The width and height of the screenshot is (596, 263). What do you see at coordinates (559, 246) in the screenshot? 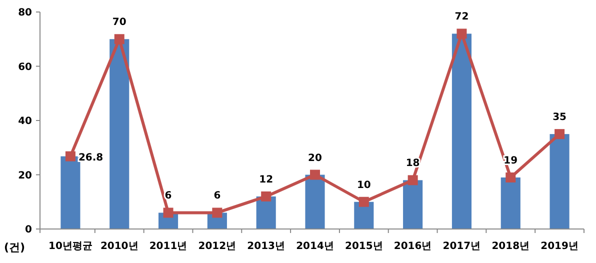
I see `x-tick-label: 2019년` at bounding box center [559, 246].